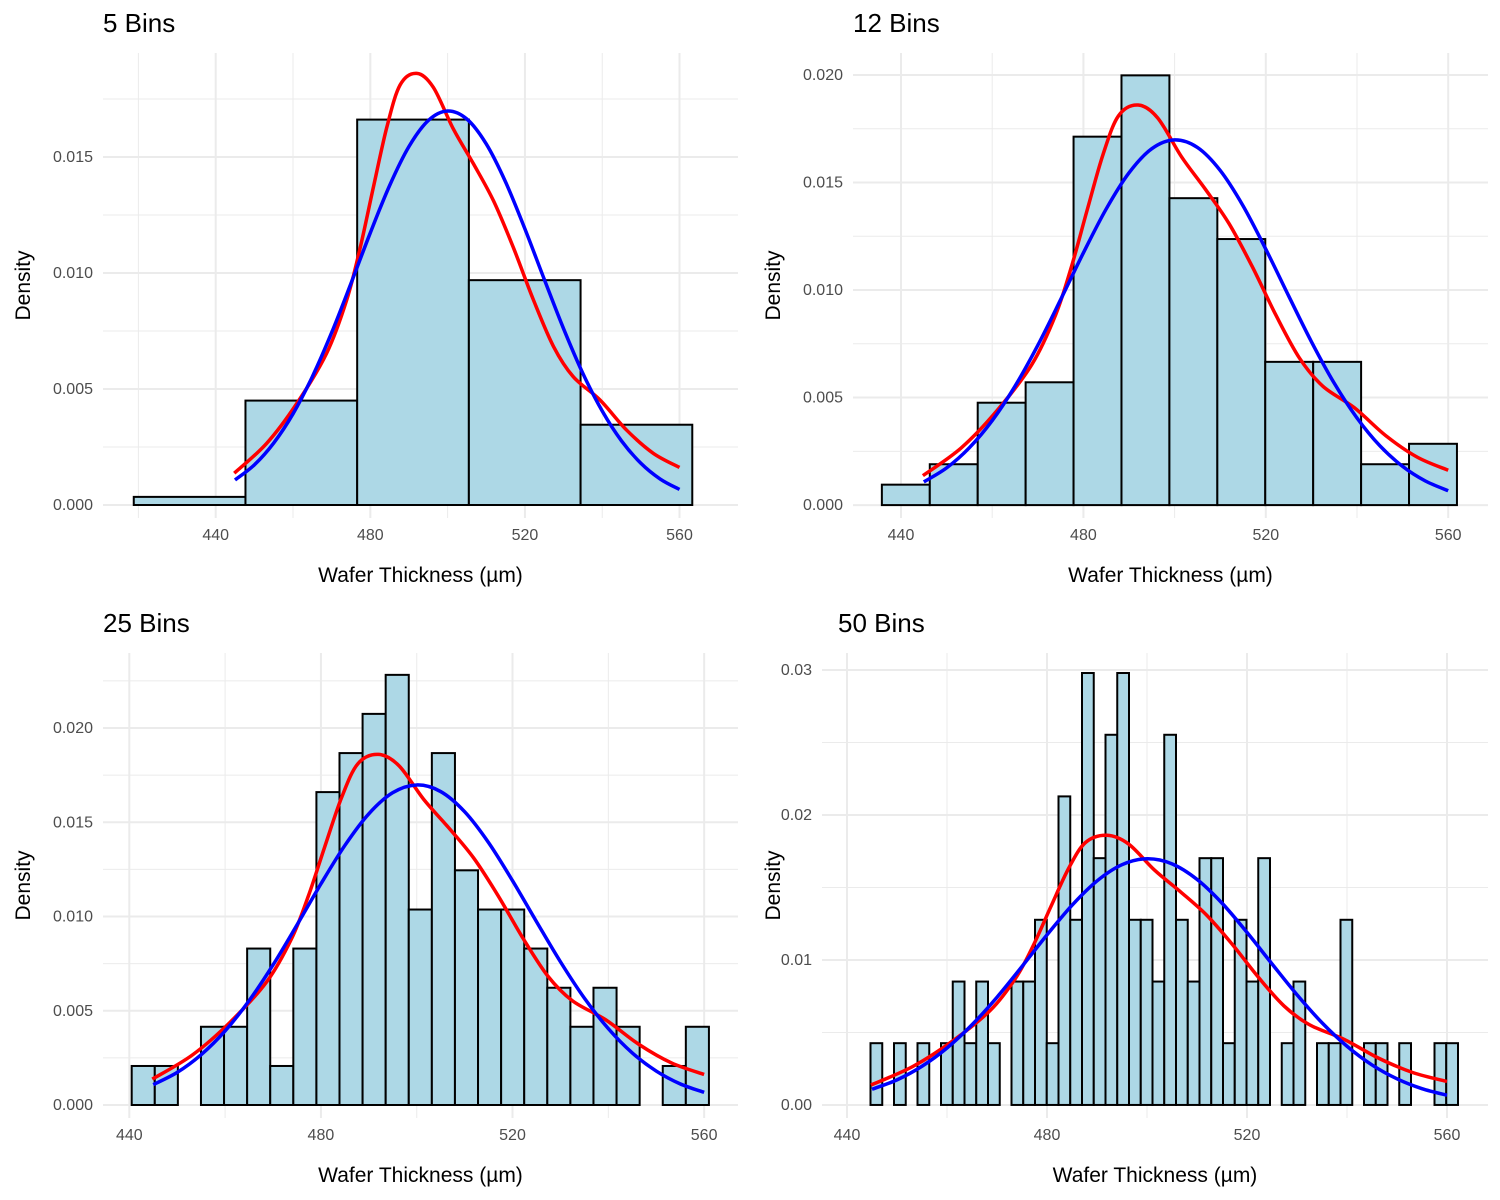 The image size is (1500, 1200). Describe the element at coordinates (896, 23) in the screenshot. I see `panel-title: 12 Bins` at that location.